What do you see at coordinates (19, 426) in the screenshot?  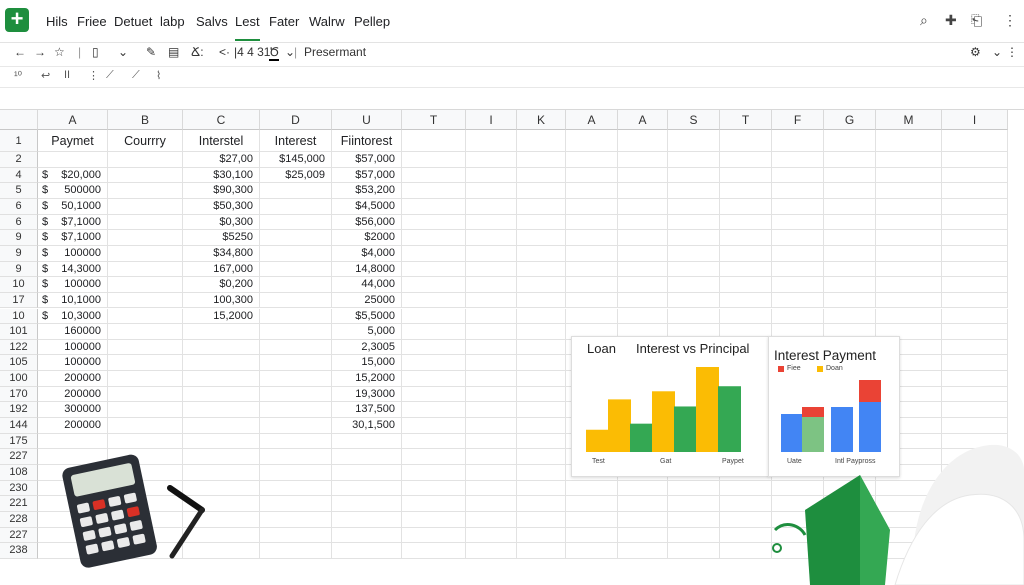 I see `row-header: 144` at bounding box center [19, 426].